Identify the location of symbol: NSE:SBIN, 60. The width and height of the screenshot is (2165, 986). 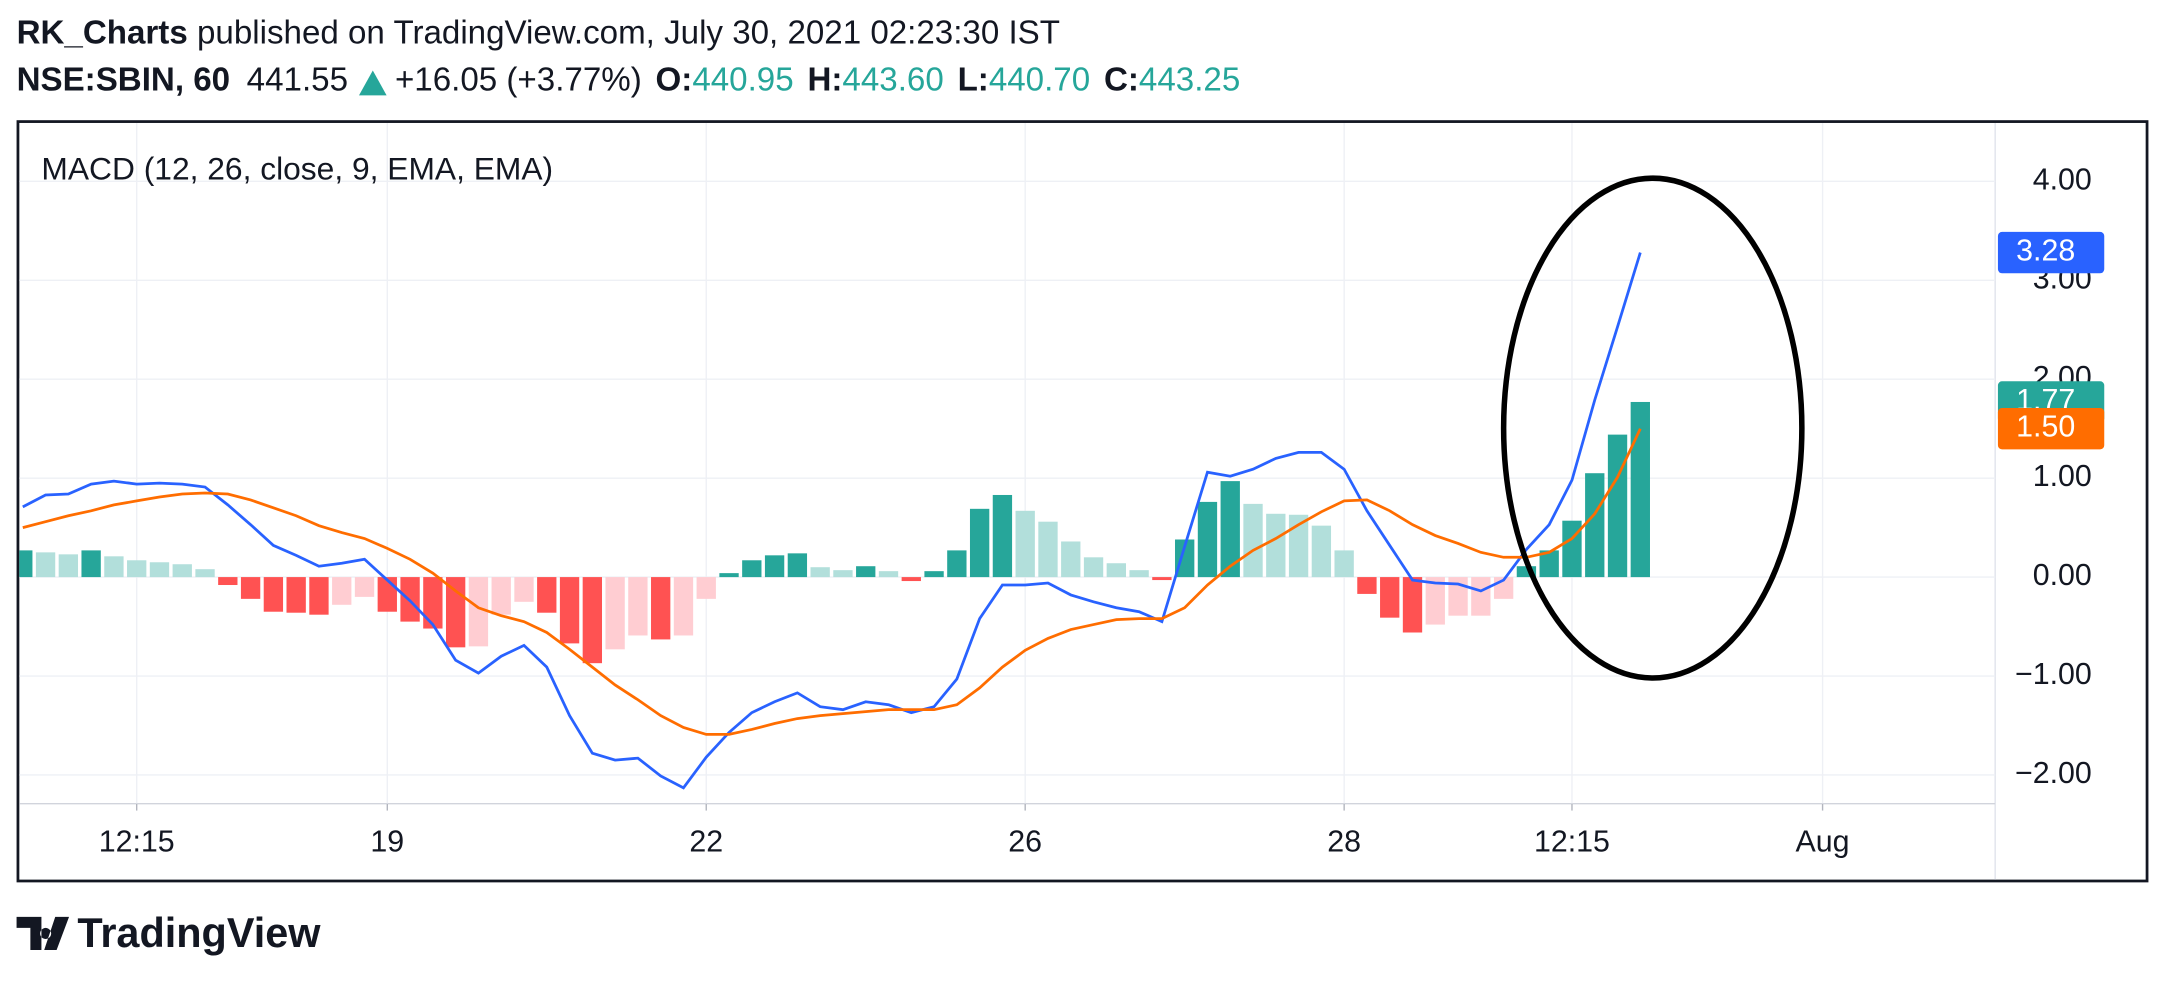
(124, 79).